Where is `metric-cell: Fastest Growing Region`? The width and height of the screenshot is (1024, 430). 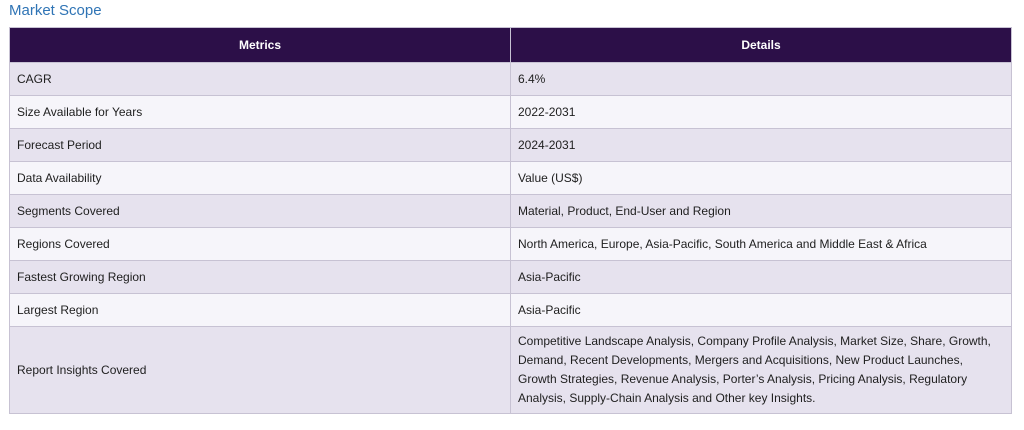 metric-cell: Fastest Growing Region is located at coordinates (260, 277).